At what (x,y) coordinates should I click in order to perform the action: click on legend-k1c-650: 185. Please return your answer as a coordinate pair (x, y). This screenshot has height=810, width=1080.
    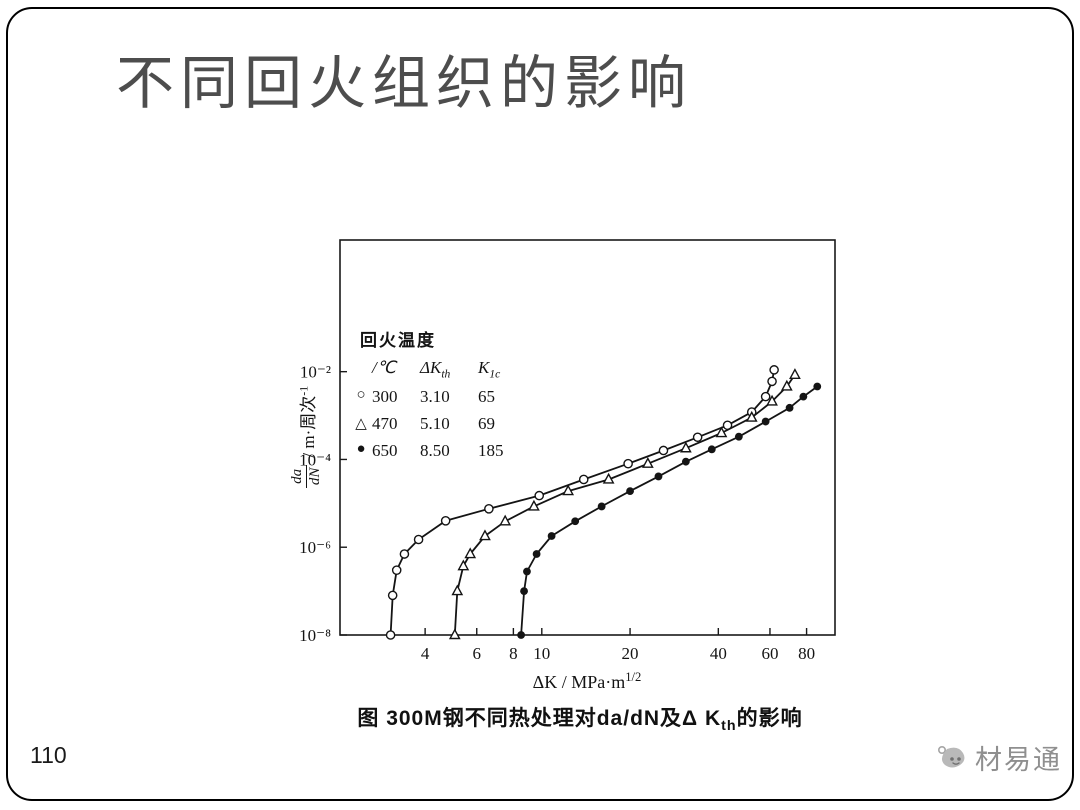
    Looking at the image, I should click on (491, 451).